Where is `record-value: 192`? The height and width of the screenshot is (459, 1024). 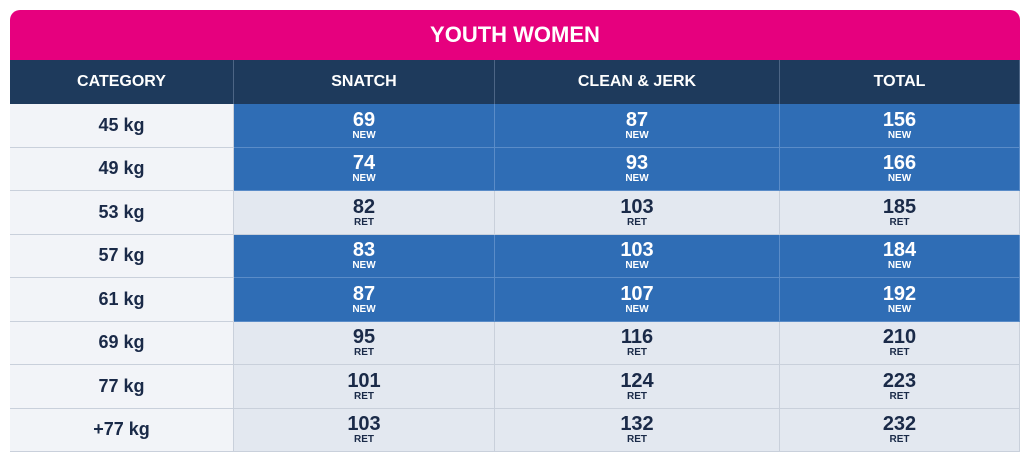 record-value: 192 is located at coordinates (899, 293).